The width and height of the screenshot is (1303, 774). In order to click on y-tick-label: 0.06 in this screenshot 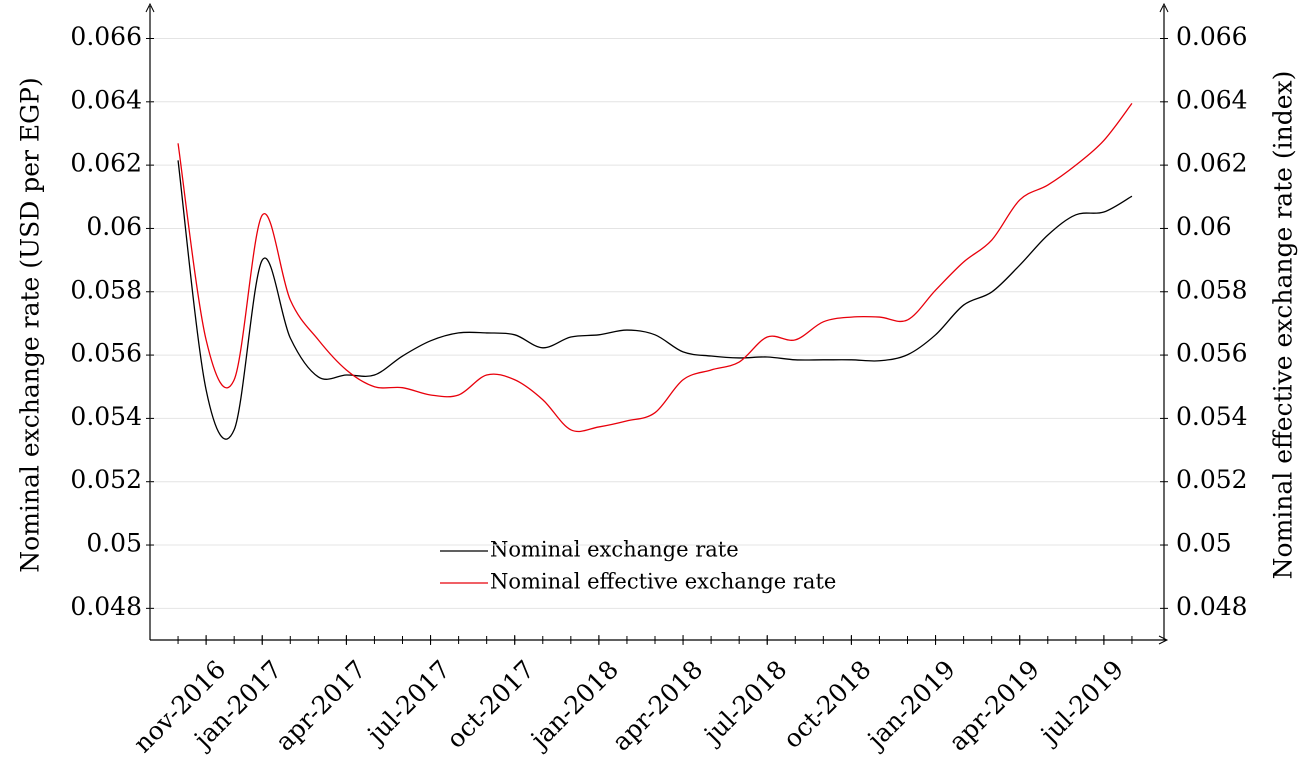, I will do `click(114, 226)`.